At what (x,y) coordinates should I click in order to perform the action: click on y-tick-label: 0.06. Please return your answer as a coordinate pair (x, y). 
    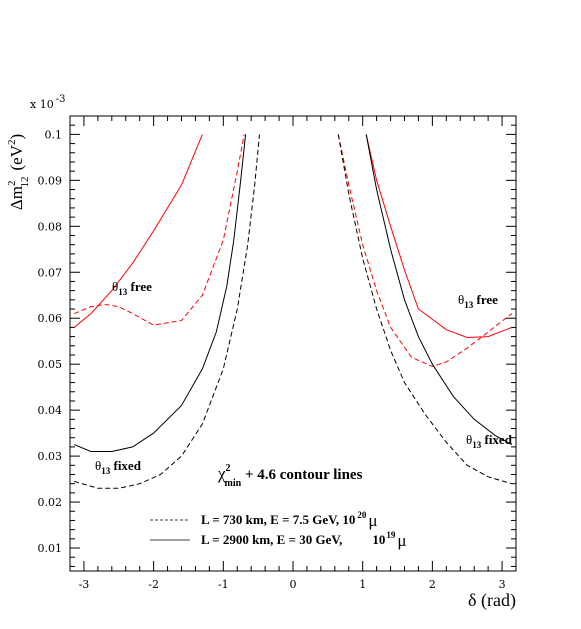
    Looking at the image, I should click on (50, 318).